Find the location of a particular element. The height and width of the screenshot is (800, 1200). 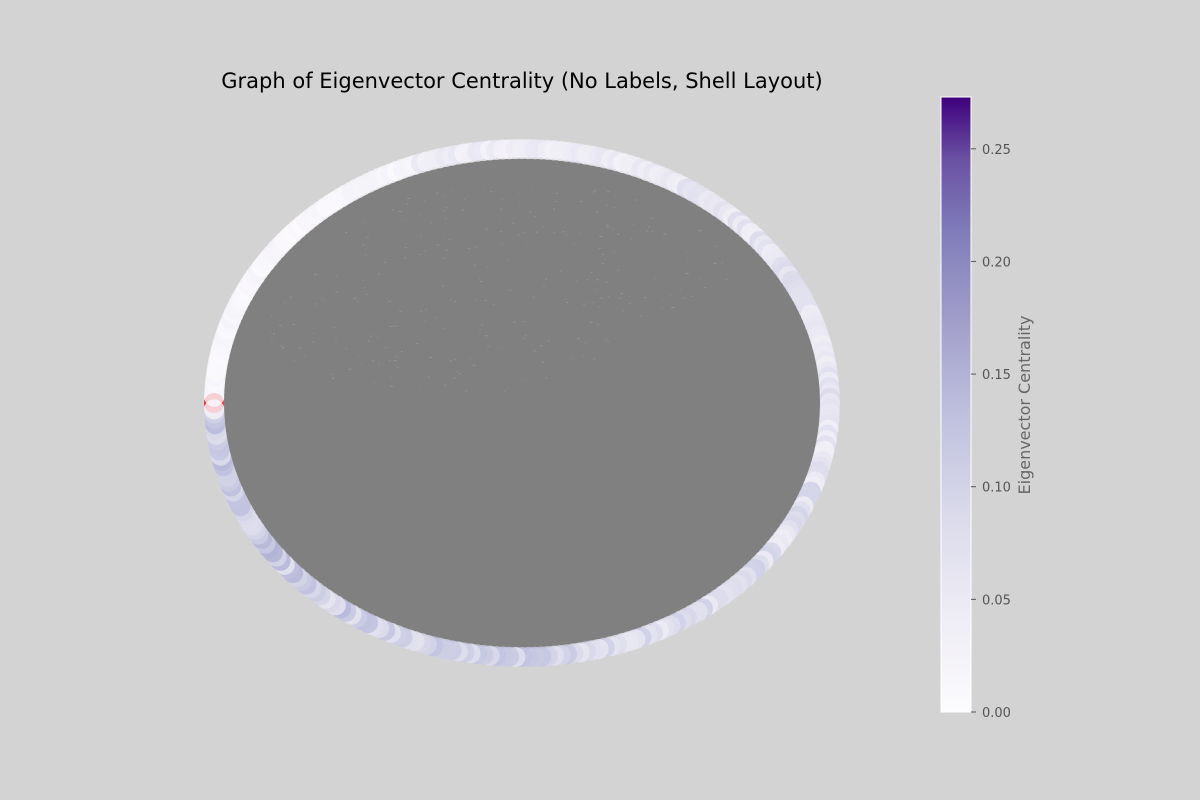

graph-node is located at coordinates (214, 396).